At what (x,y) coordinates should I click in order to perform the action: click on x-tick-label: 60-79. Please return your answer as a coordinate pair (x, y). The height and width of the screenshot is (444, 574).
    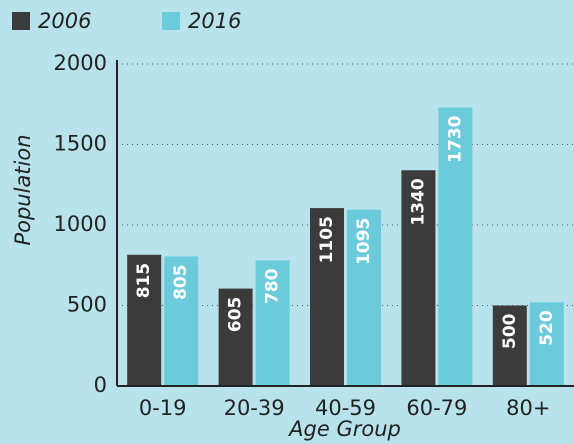
    Looking at the image, I should click on (436, 408).